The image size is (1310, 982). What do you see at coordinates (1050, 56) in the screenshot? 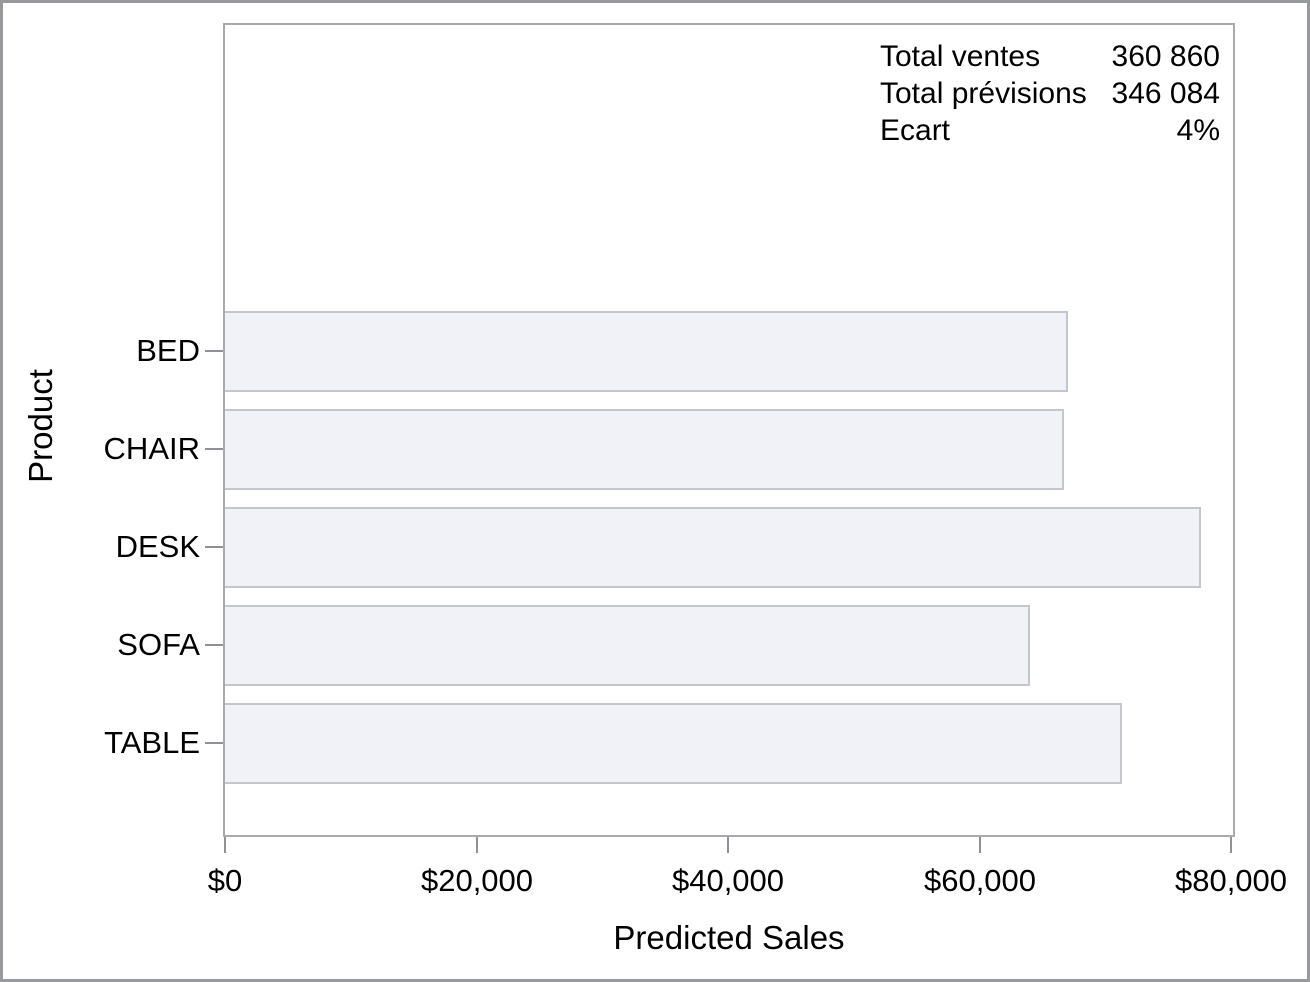
I see `stats-row: Total ventes 360 860` at bounding box center [1050, 56].